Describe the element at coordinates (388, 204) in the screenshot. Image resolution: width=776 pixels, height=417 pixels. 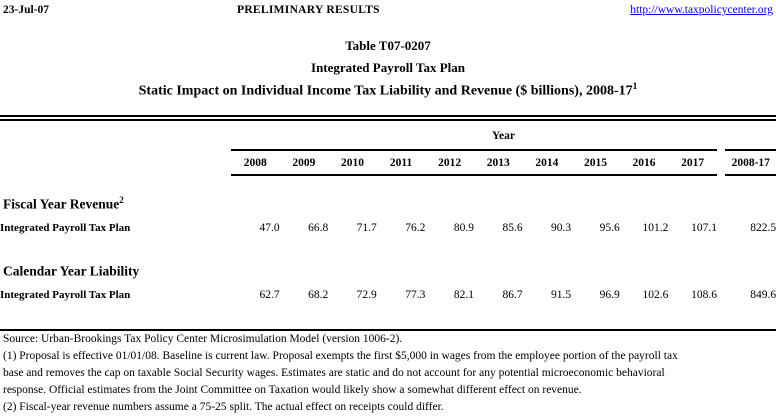
I see `section-heading-row: Fiscal Year Revenue2` at that location.